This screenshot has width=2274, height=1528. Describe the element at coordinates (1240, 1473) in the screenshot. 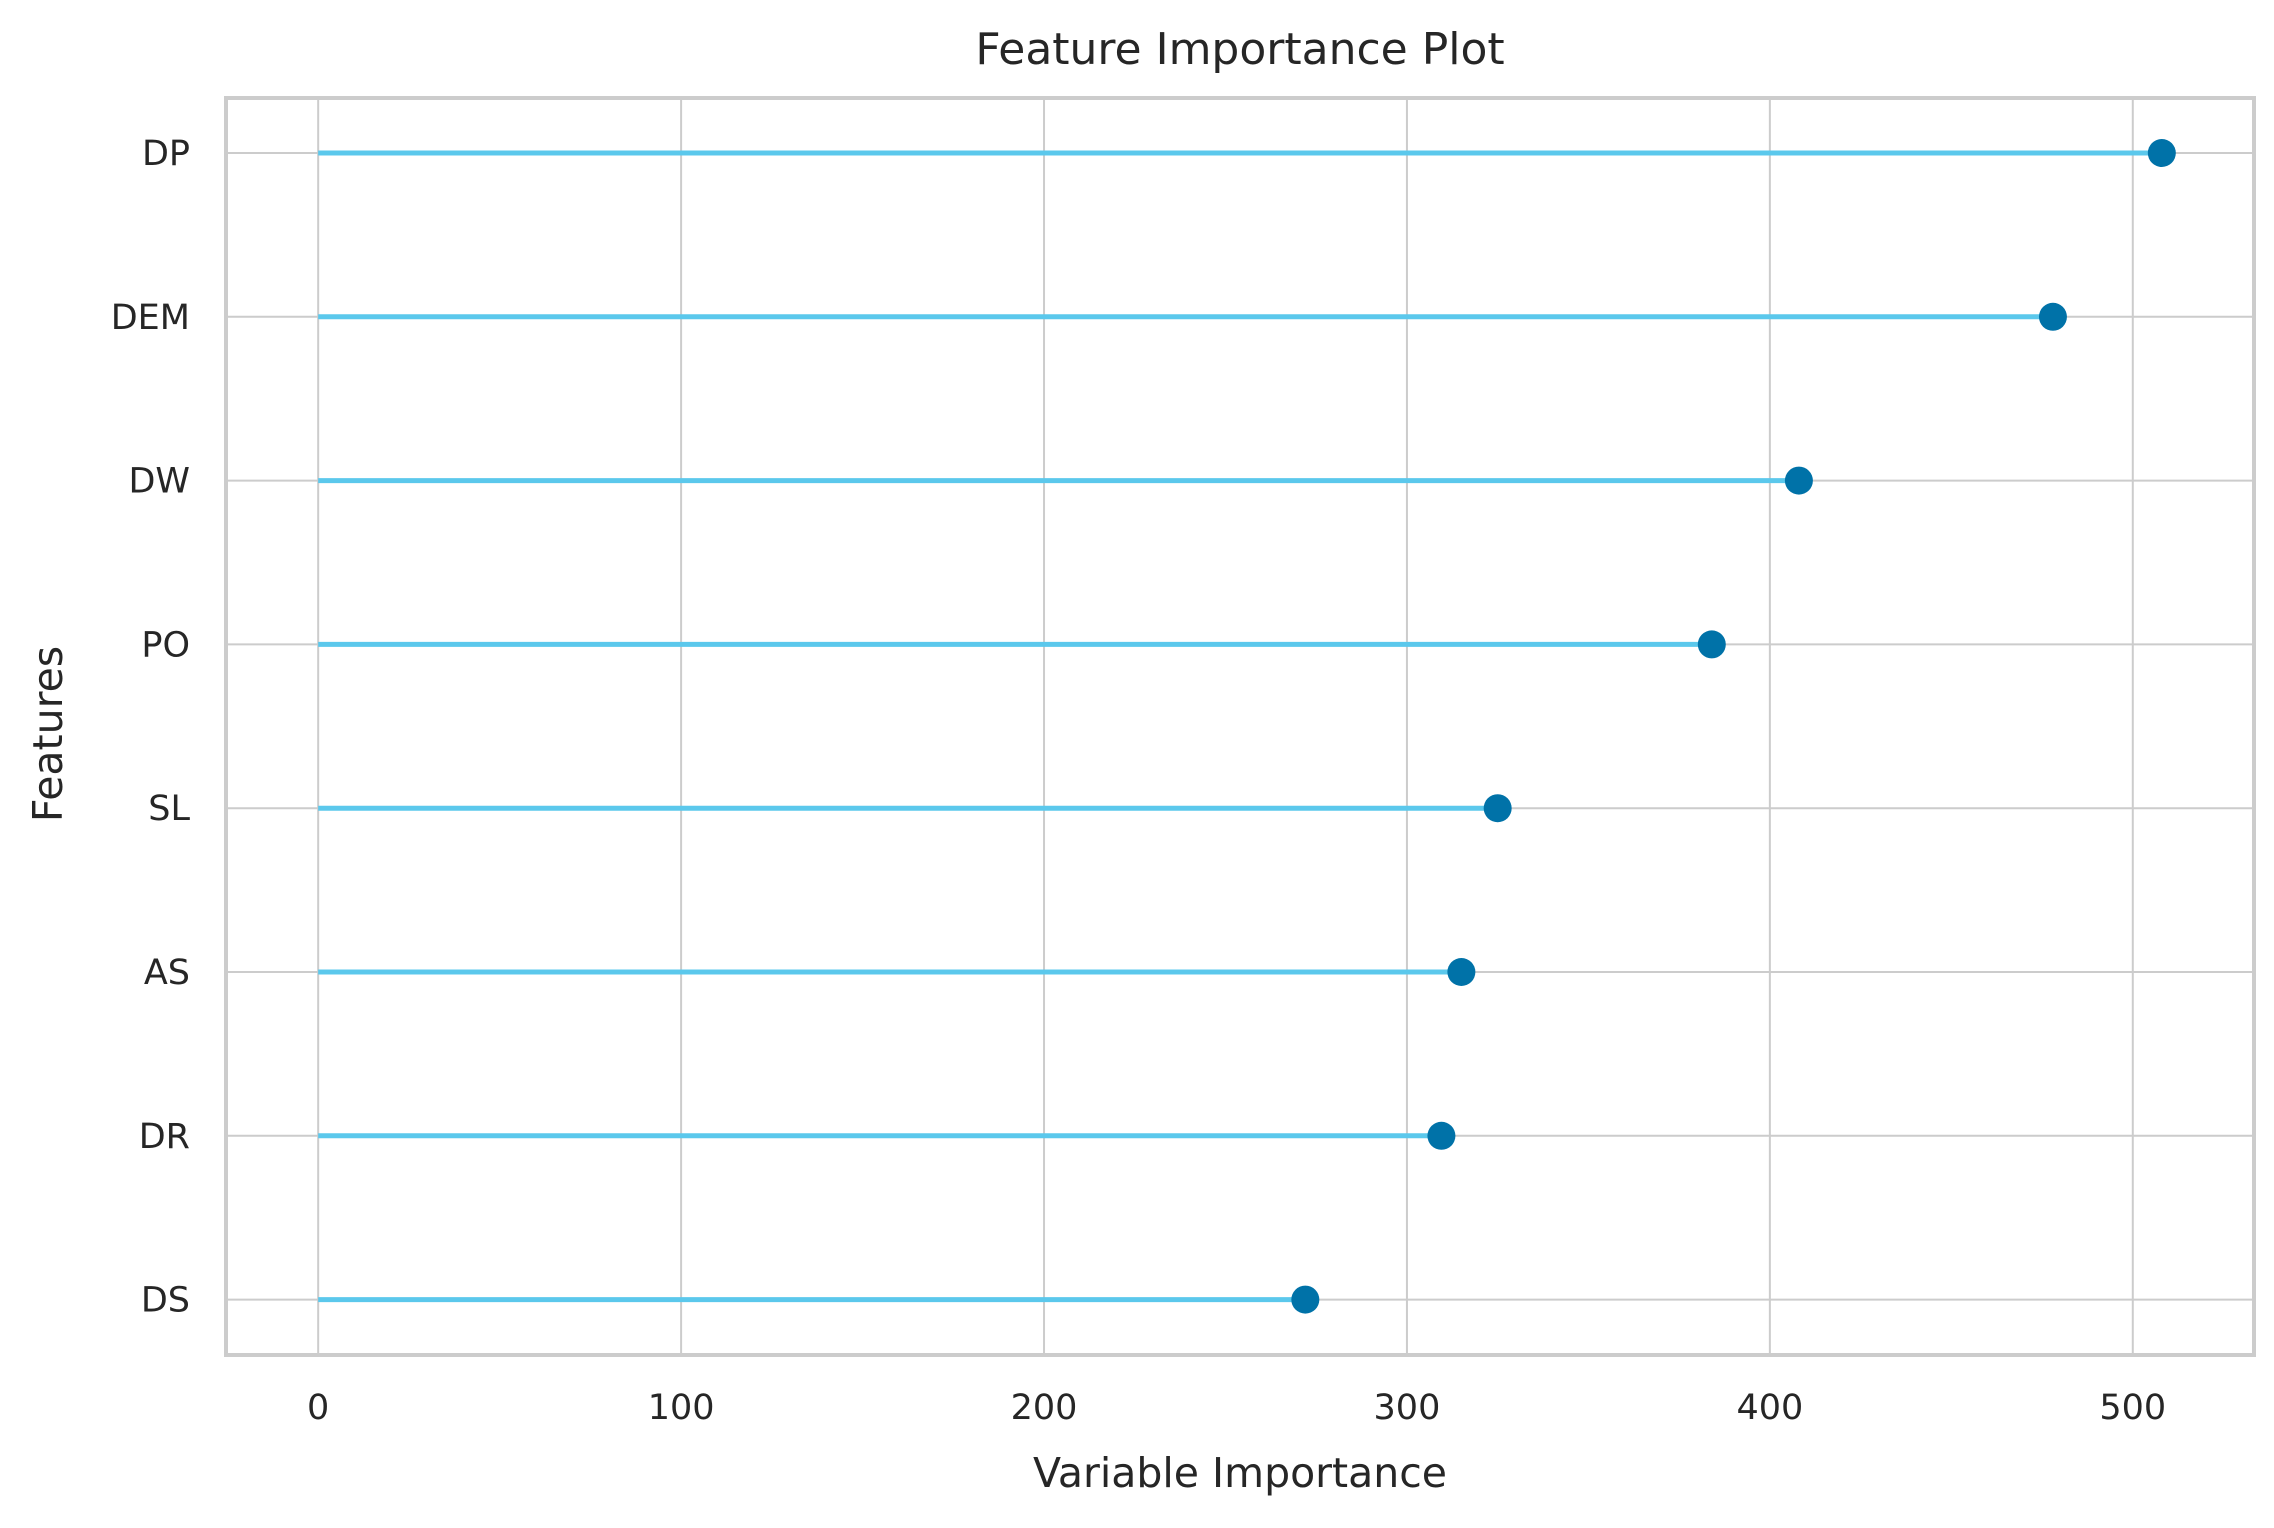

I see `x-axis-label: Variable Importance` at that location.